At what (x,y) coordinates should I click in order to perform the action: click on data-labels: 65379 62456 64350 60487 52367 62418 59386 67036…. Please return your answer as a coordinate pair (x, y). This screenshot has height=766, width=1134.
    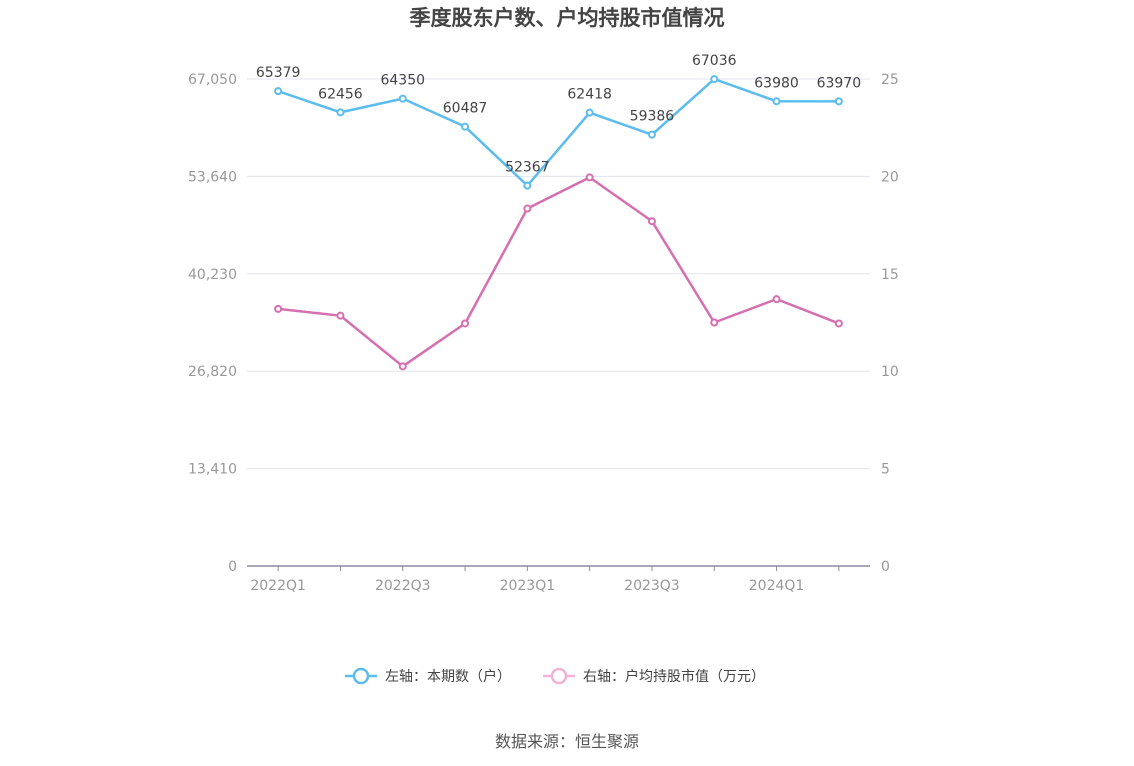
    Looking at the image, I should click on (558, 114).